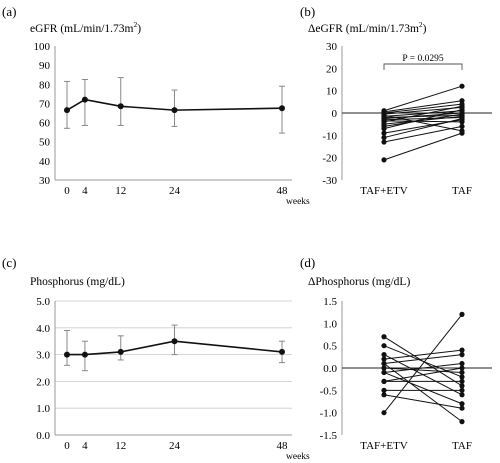 This screenshot has height=463, width=500. What do you see at coordinates (330, 347) in the screenshot?
I see `y-tick-label: 0.5` at bounding box center [330, 347].